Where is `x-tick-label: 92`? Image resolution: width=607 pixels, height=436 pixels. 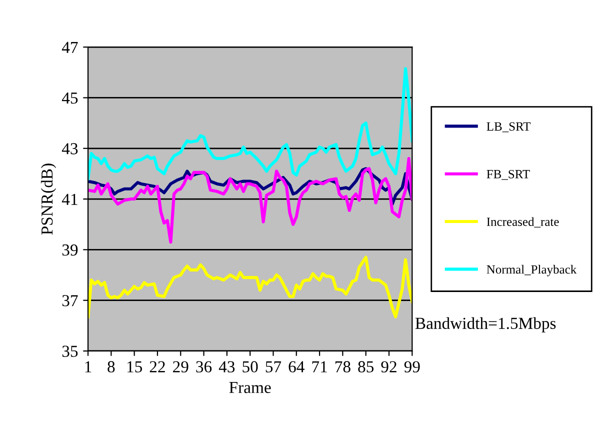 x-tick-label: 92 is located at coordinates (388, 366).